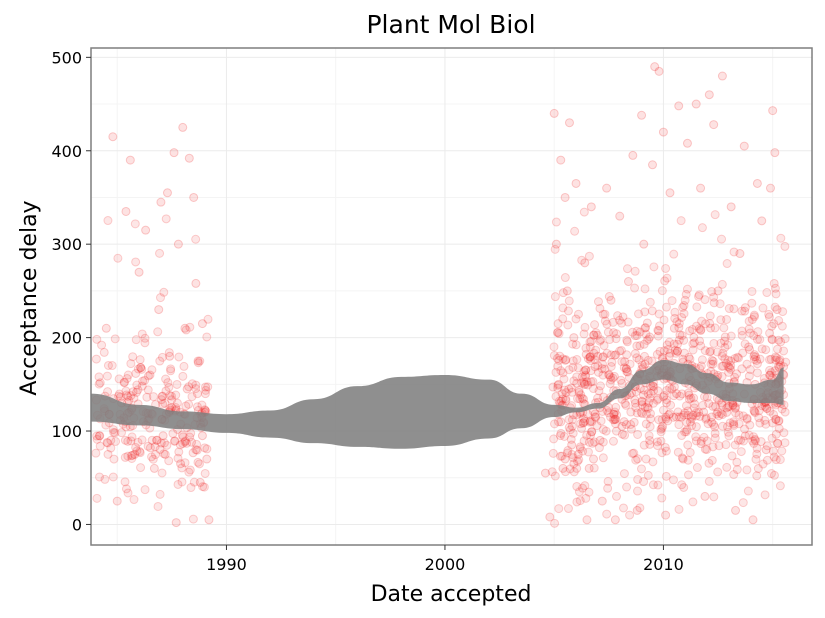 The image size is (825, 618). Describe the element at coordinates (663, 564) in the screenshot. I see `x-tick-label: 2010` at that location.